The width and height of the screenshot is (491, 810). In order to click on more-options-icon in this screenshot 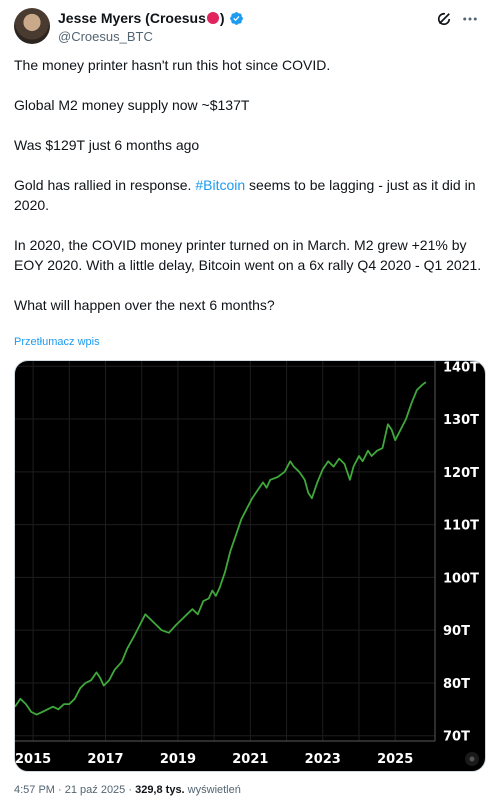, I will do `click(470, 19)`.